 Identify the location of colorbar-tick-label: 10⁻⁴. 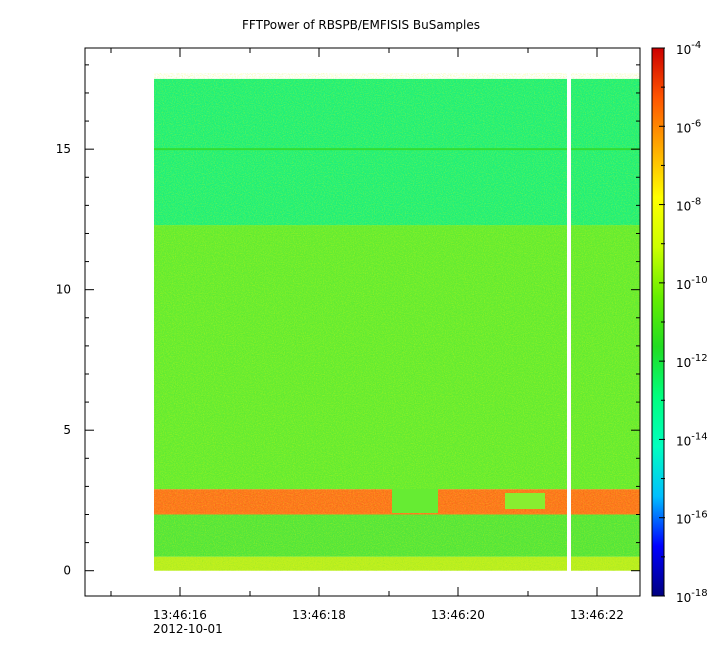
(688, 48).